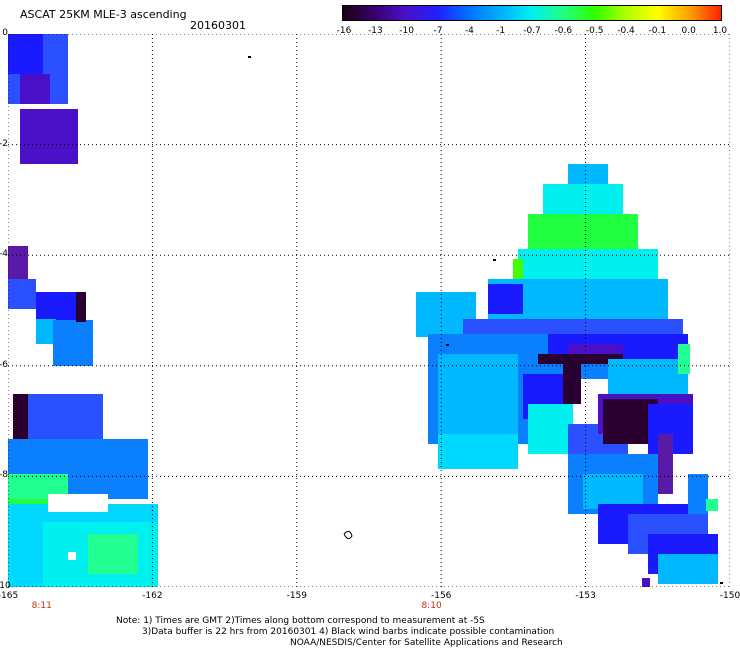 The width and height of the screenshot is (740, 650). What do you see at coordinates (585, 596) in the screenshot?
I see `longitude-label: -153` at bounding box center [585, 596].